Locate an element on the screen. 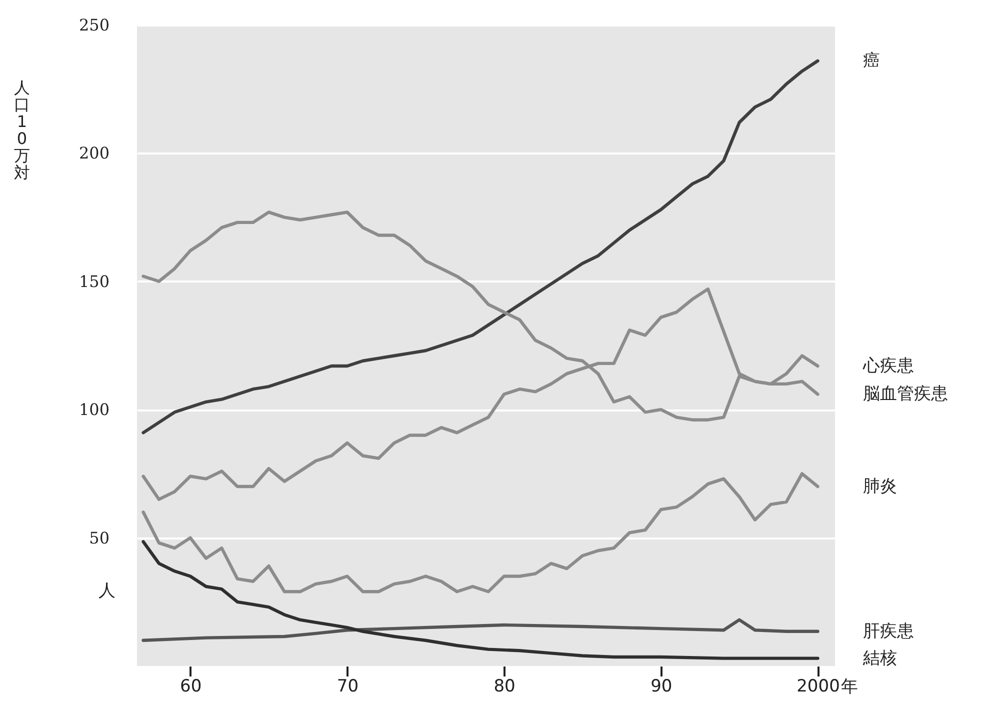  y-tick-label: 200 is located at coordinates (94, 153).